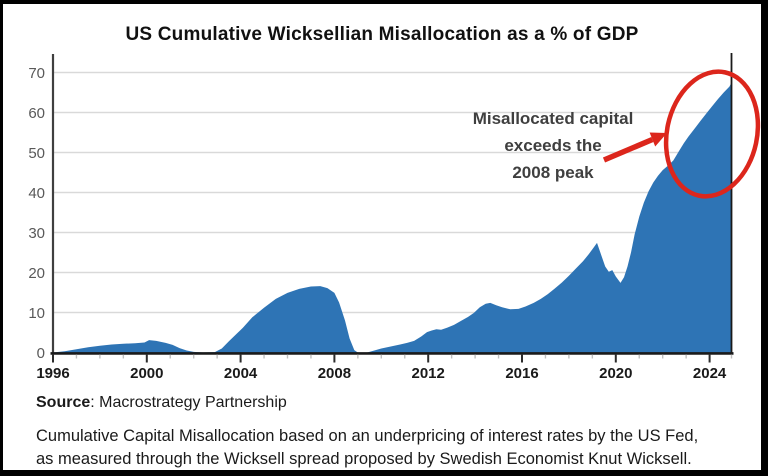 The height and width of the screenshot is (476, 768). What do you see at coordinates (553, 172) in the screenshot?
I see `annotation-line: 2008 peak` at bounding box center [553, 172].